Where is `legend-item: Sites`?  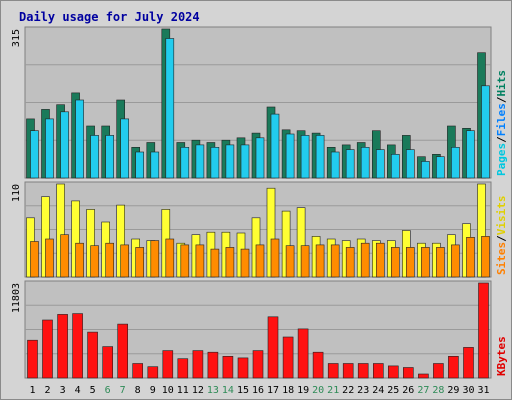 legend-item: Sites is located at coordinates (501, 258).